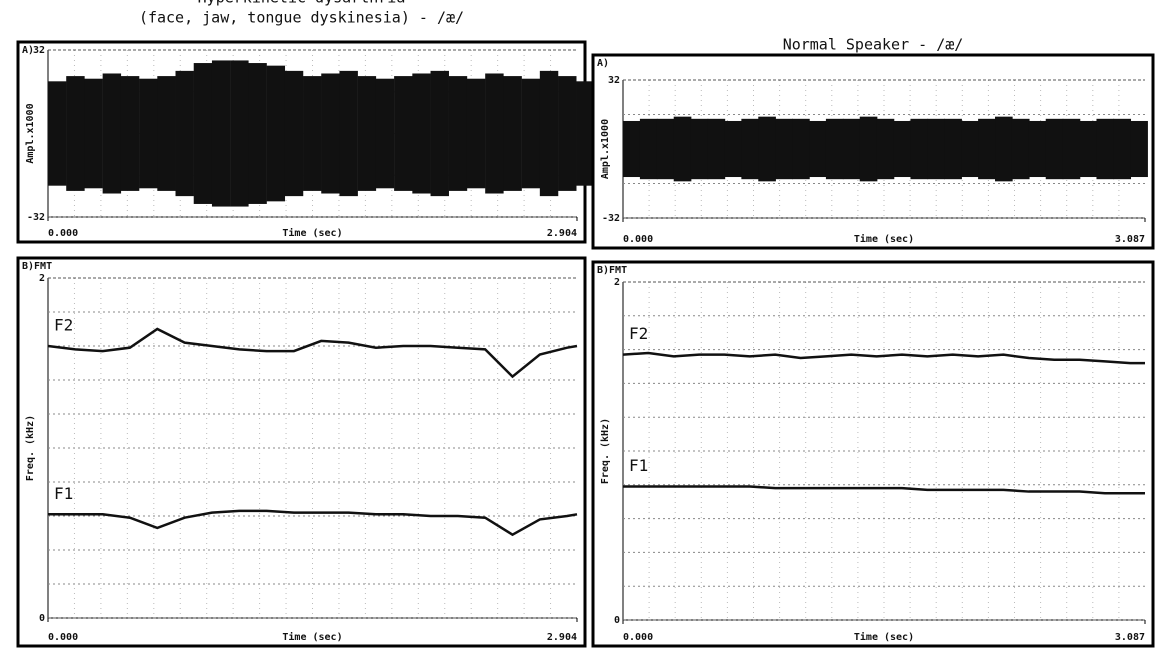 The image size is (1158, 650). Describe the element at coordinates (301, 18) in the screenshot. I see `column-title: (face, jaw, tongue dyskinesia) - /æ/` at that location.